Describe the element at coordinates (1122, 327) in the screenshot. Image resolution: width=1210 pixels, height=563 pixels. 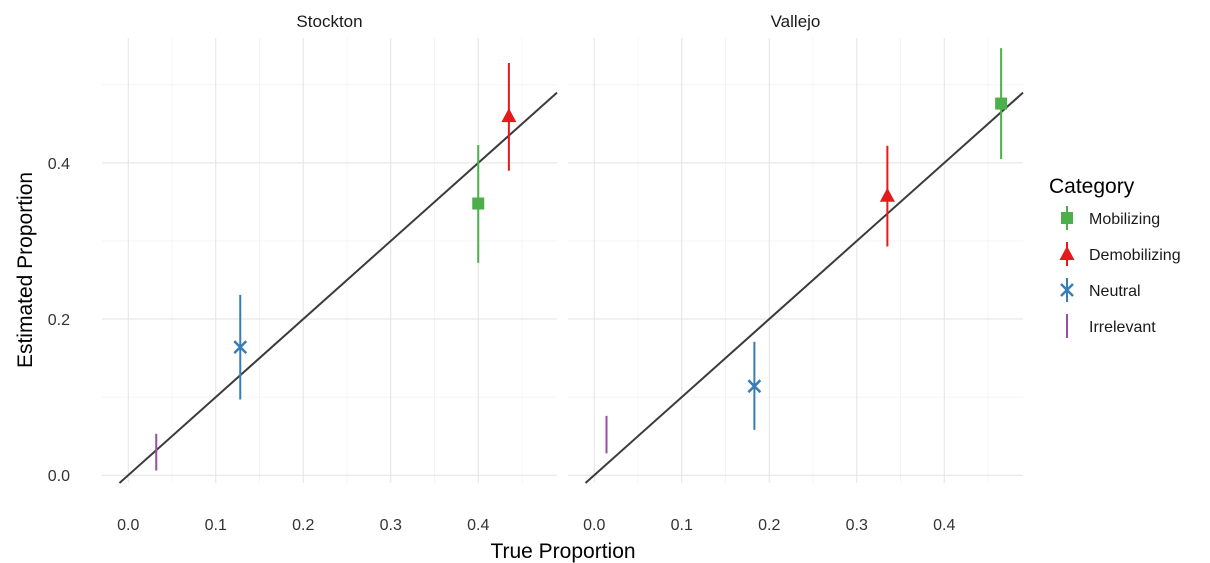
I see `legend-label: Irrelevant` at that location.